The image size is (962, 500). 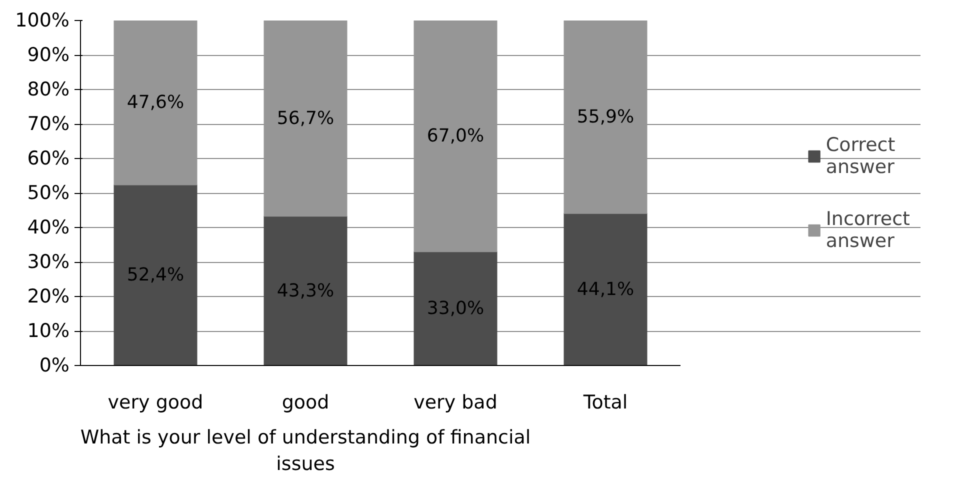 I want to click on data-label: 55,9%, so click(x=605, y=117).